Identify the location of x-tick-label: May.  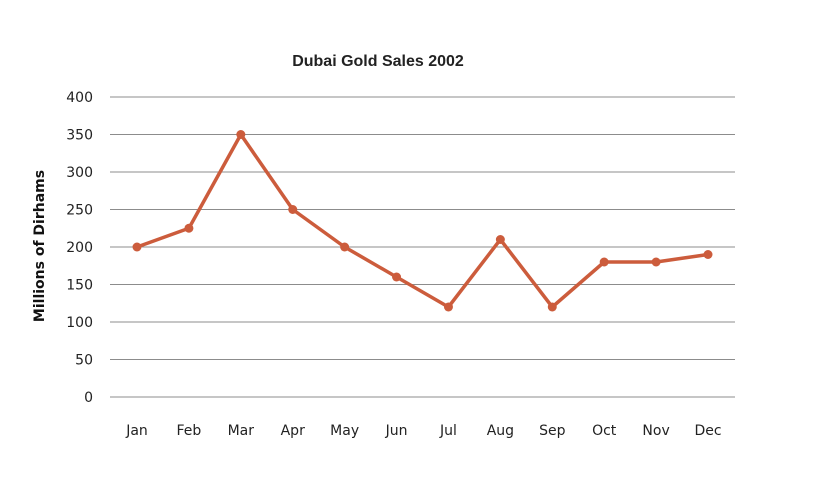
(344, 431).